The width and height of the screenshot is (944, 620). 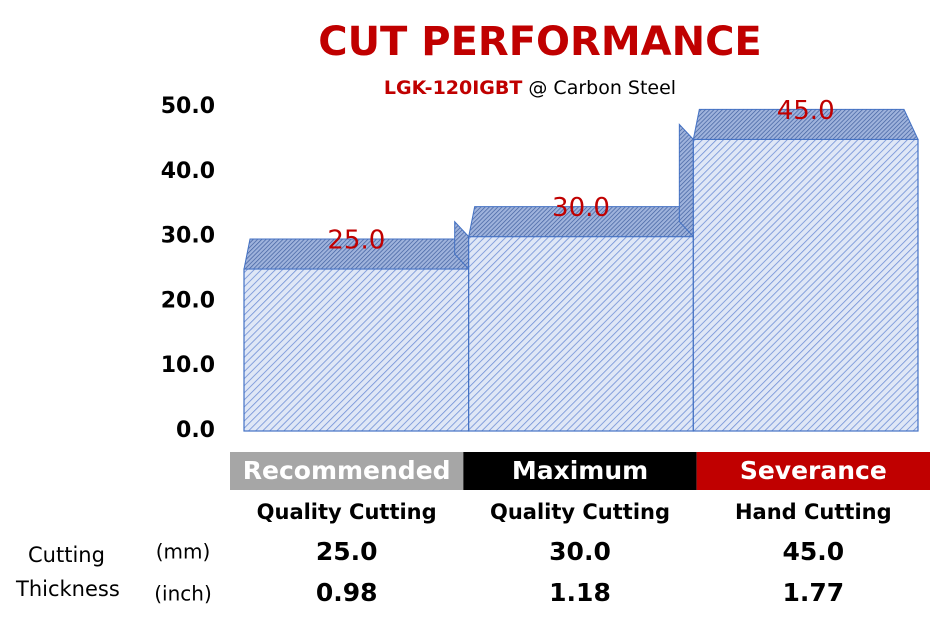 What do you see at coordinates (188, 171) in the screenshot?
I see `y-tick-label: 40.0` at bounding box center [188, 171].